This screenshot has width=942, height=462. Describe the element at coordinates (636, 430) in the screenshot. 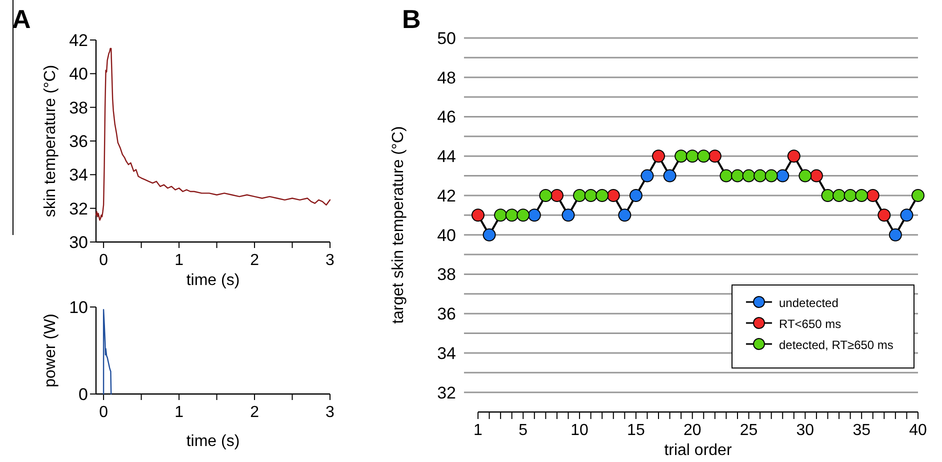

I see `x-tick-label: 15` at that location.